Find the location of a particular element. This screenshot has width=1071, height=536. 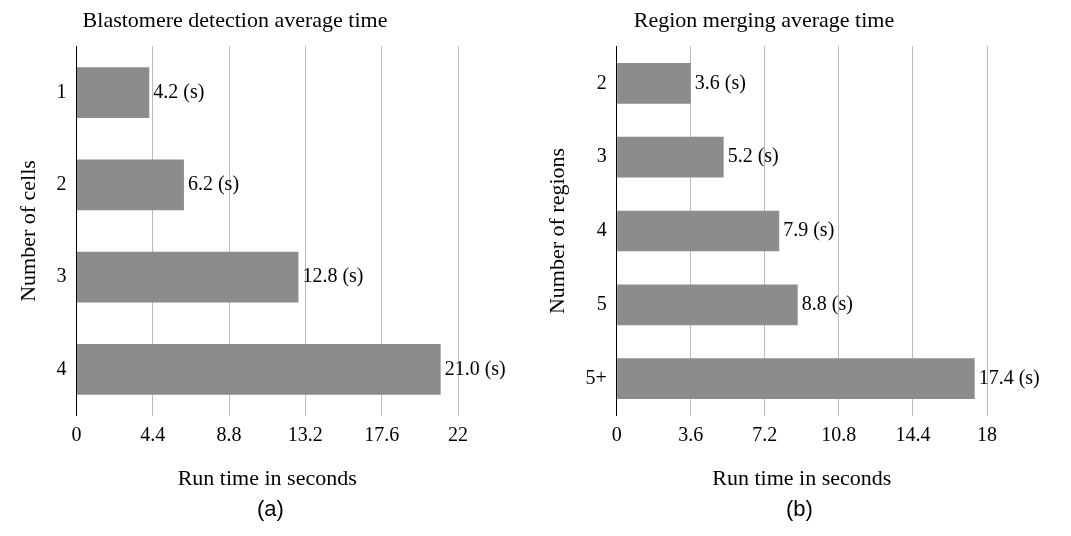

x-tick-label: 17.6 is located at coordinates (382, 433).